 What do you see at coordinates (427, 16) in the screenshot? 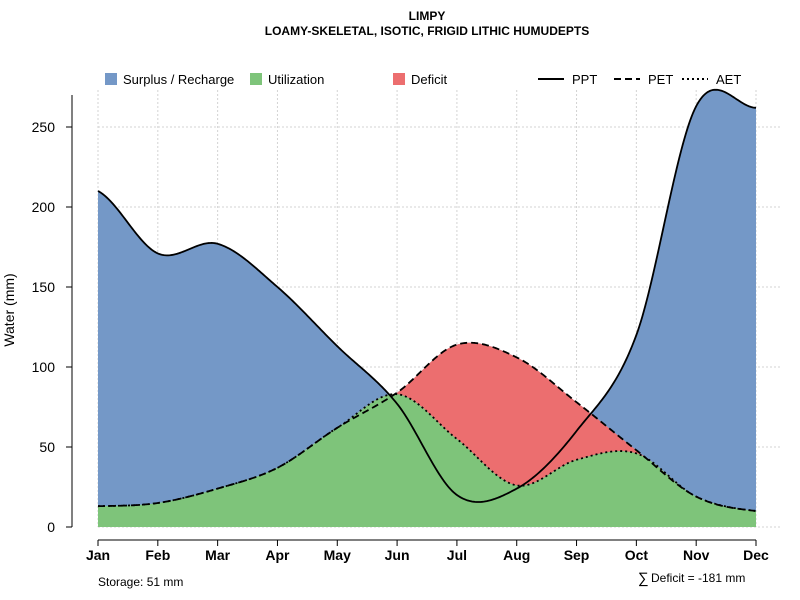
I see `chart-title: LIMPY` at bounding box center [427, 16].